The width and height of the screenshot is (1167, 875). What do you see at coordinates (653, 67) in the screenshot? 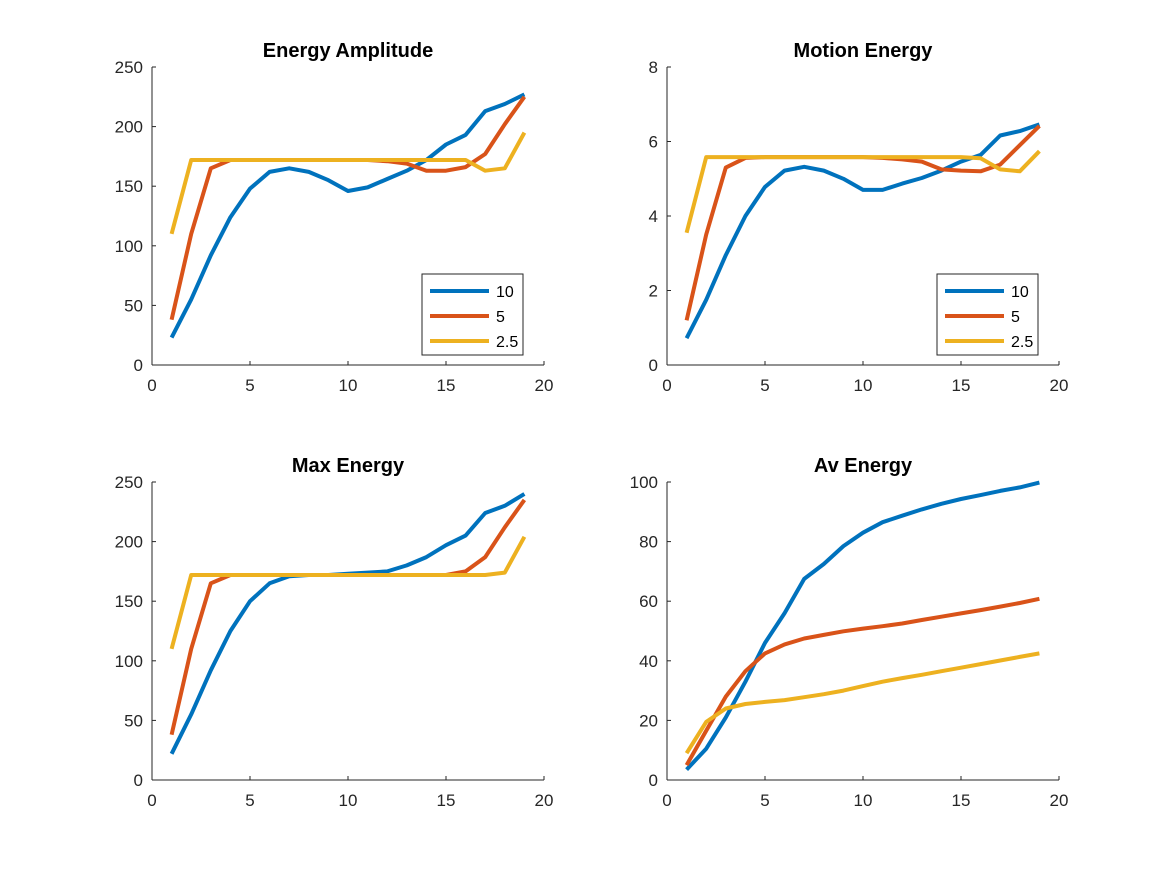
I see `y-tick-label: 8` at bounding box center [653, 67].